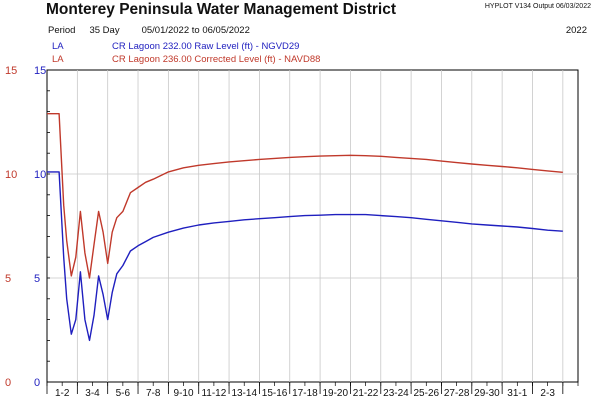 This screenshot has width=599, height=403. I want to click on version-label: HYPLOT V134 Output 06/03/2022, so click(537, 6).